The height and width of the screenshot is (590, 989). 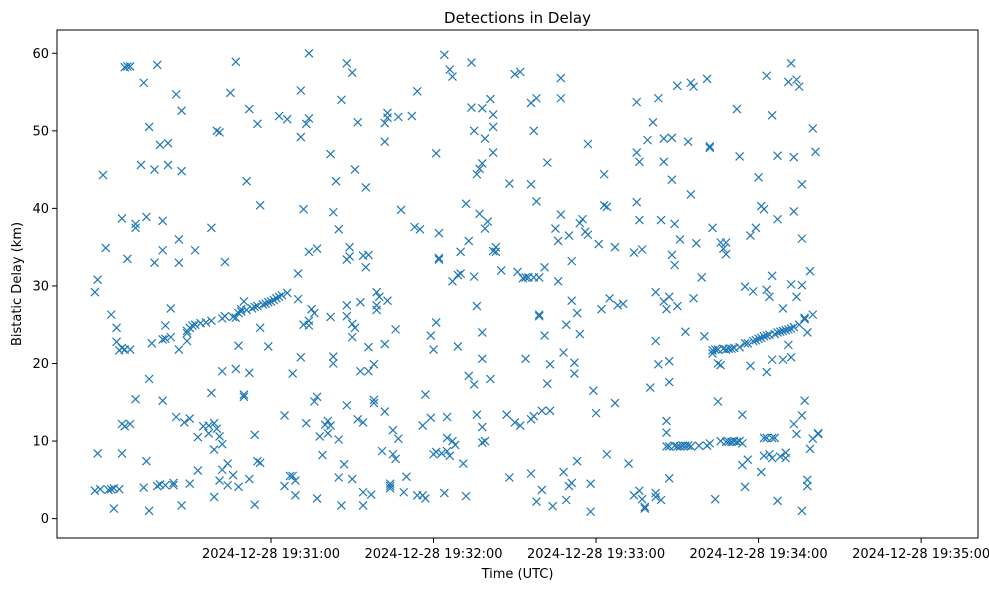 I want to click on y-axis-ticks: 0 10 20 30 40 50 60, so click(x=44, y=287).